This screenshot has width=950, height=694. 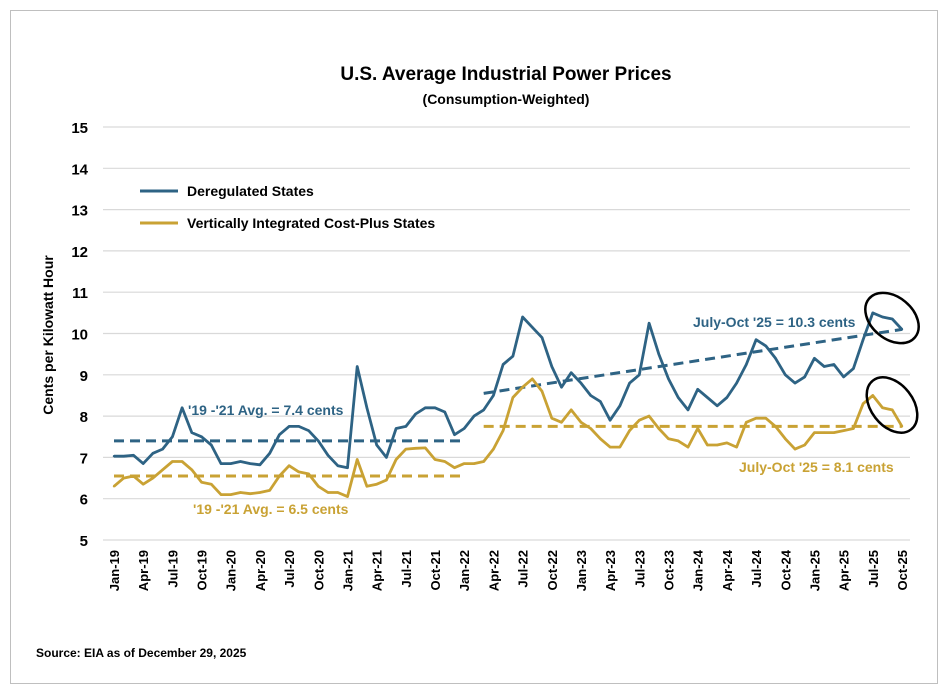 I want to click on reference-line, so click(x=693, y=361).